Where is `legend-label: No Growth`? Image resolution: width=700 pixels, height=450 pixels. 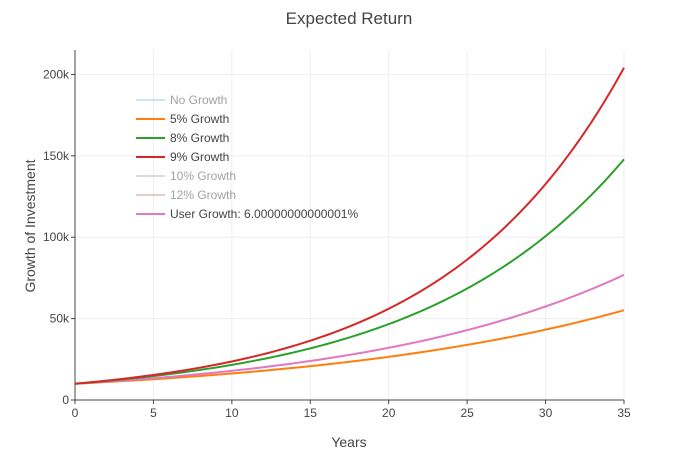 legend-label: No Growth is located at coordinates (198, 100).